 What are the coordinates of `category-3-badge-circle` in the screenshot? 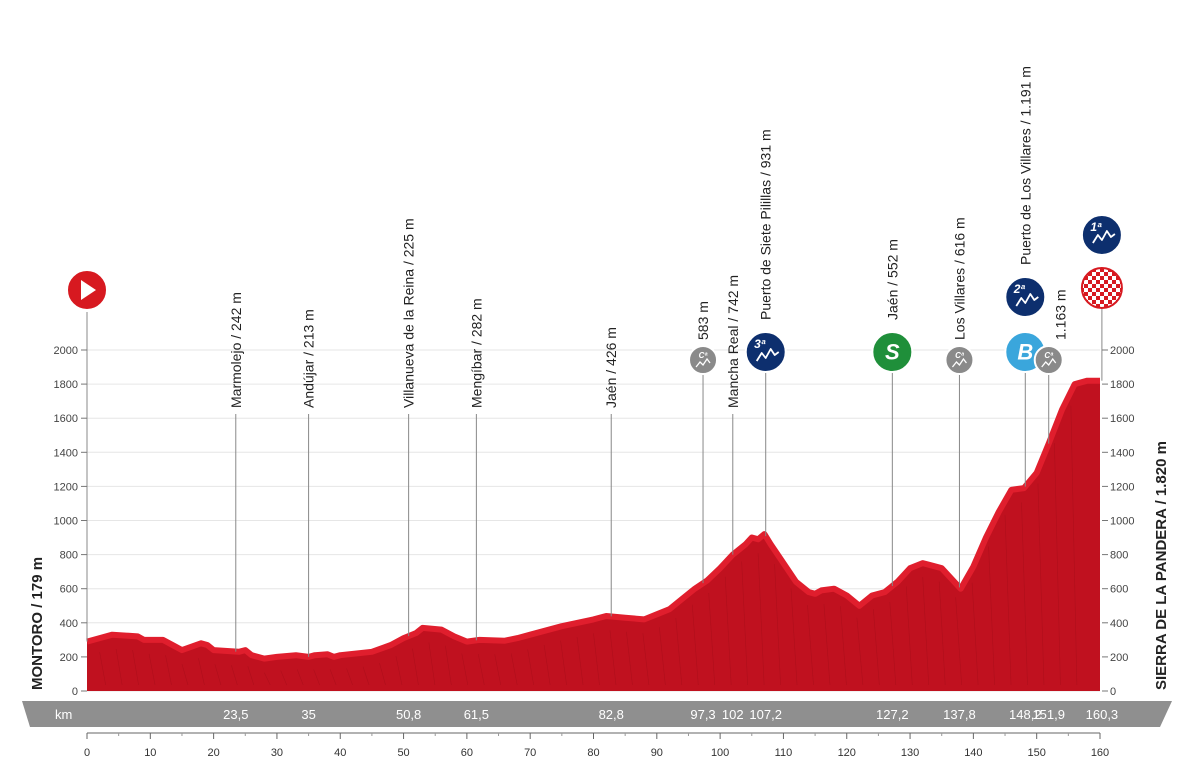 It's located at (765, 352).